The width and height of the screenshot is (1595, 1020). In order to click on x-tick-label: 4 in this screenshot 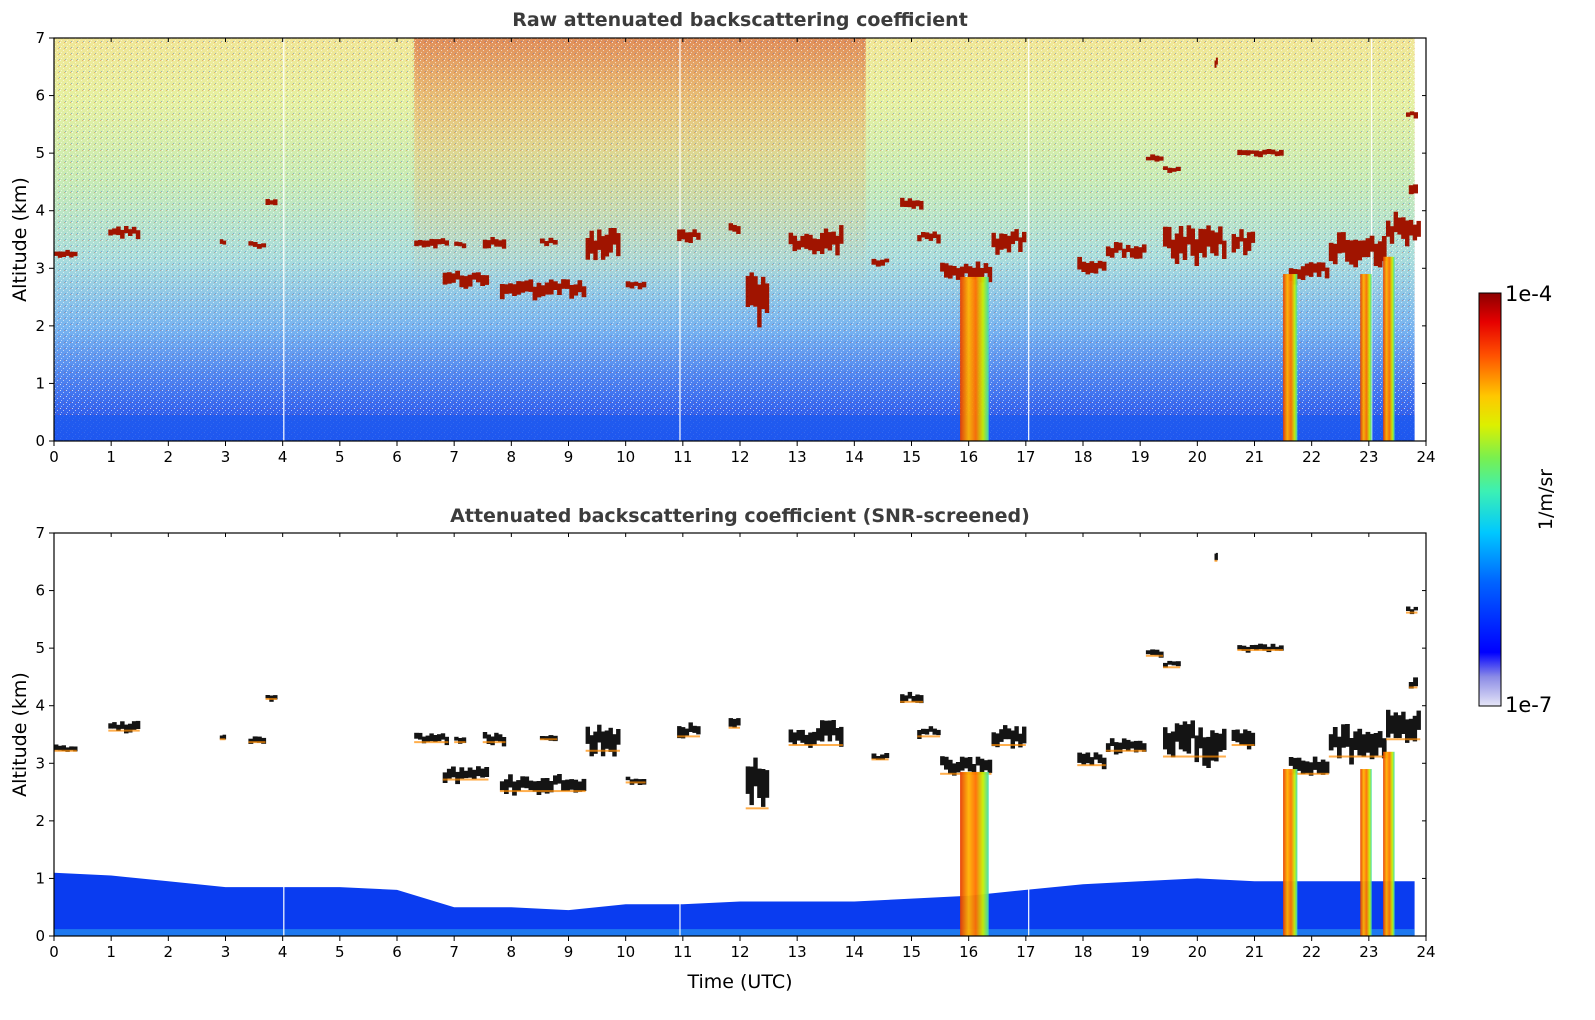, I will do `click(283, 952)`.